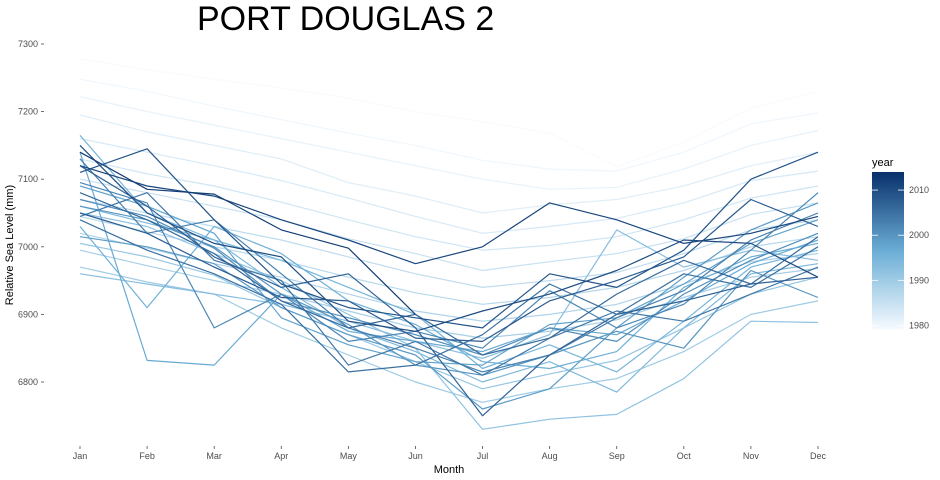  What do you see at coordinates (28, 44) in the screenshot?
I see `y-tick-label: 7300` at bounding box center [28, 44].